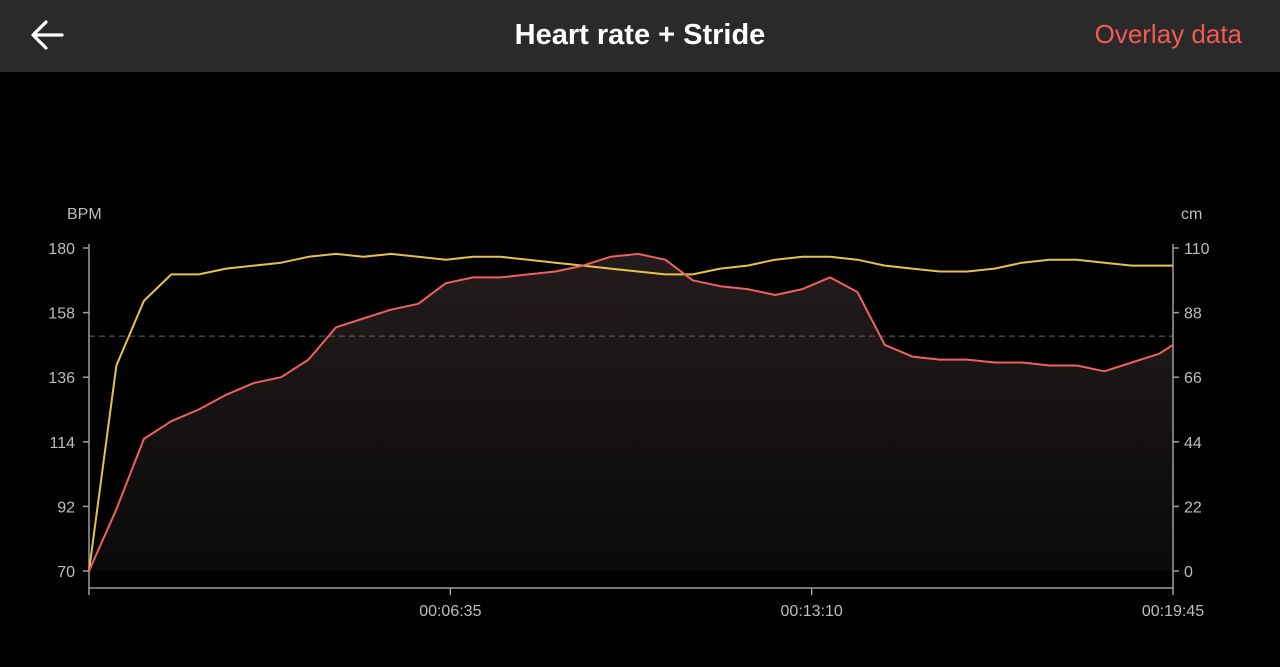 The image size is (1280, 667). I want to click on x-tick-label: 00:06:35, so click(450, 611).